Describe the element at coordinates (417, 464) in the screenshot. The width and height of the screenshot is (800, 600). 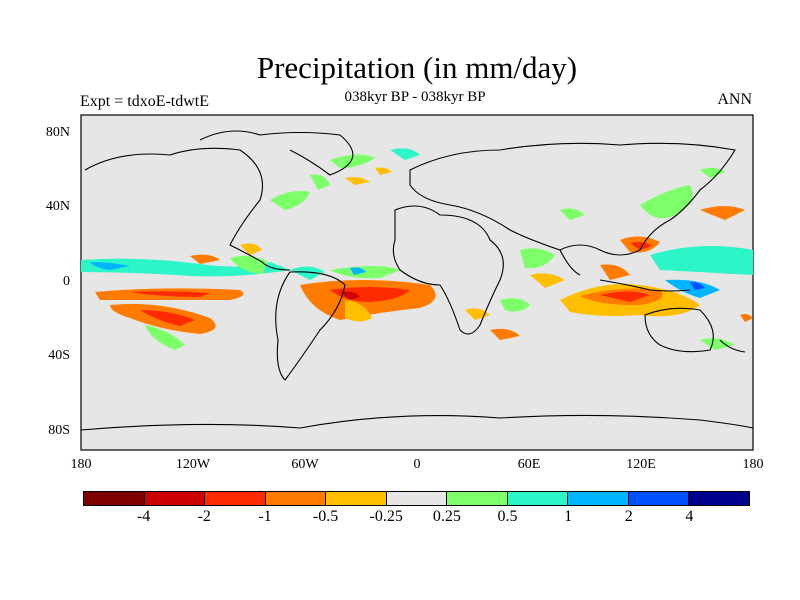
I see `lon-tick-0: 0` at that location.